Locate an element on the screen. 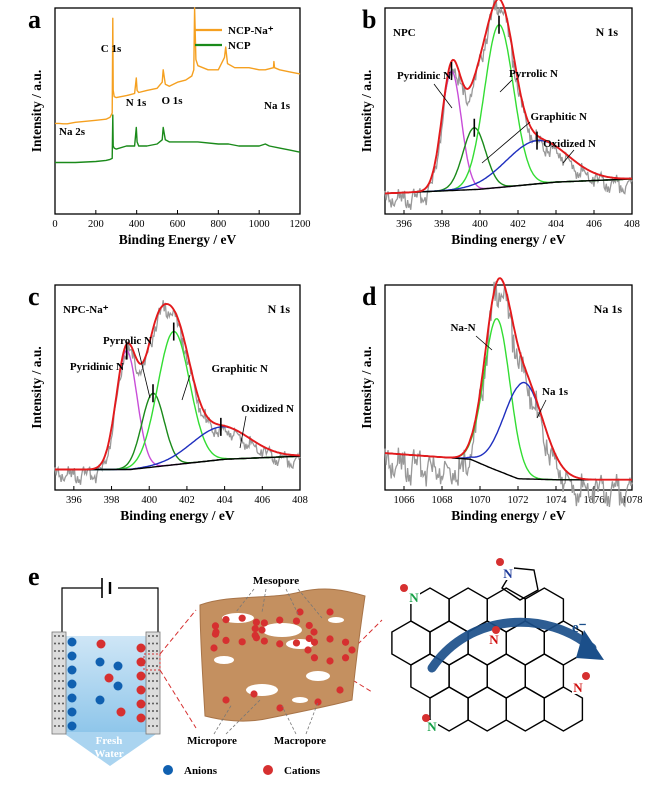 This screenshot has height=788, width=656. macropore-label: Macropore is located at coordinates (300, 741).